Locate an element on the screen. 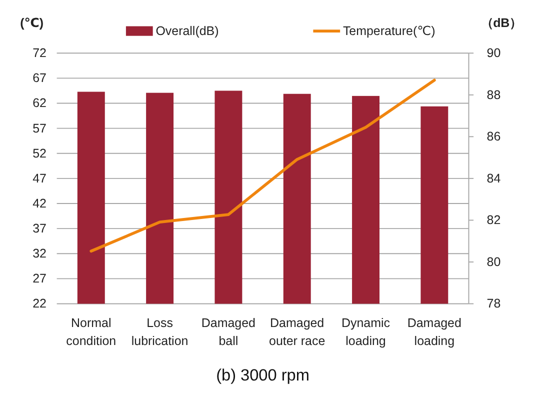  y-tick-label: 67 is located at coordinates (39, 78).